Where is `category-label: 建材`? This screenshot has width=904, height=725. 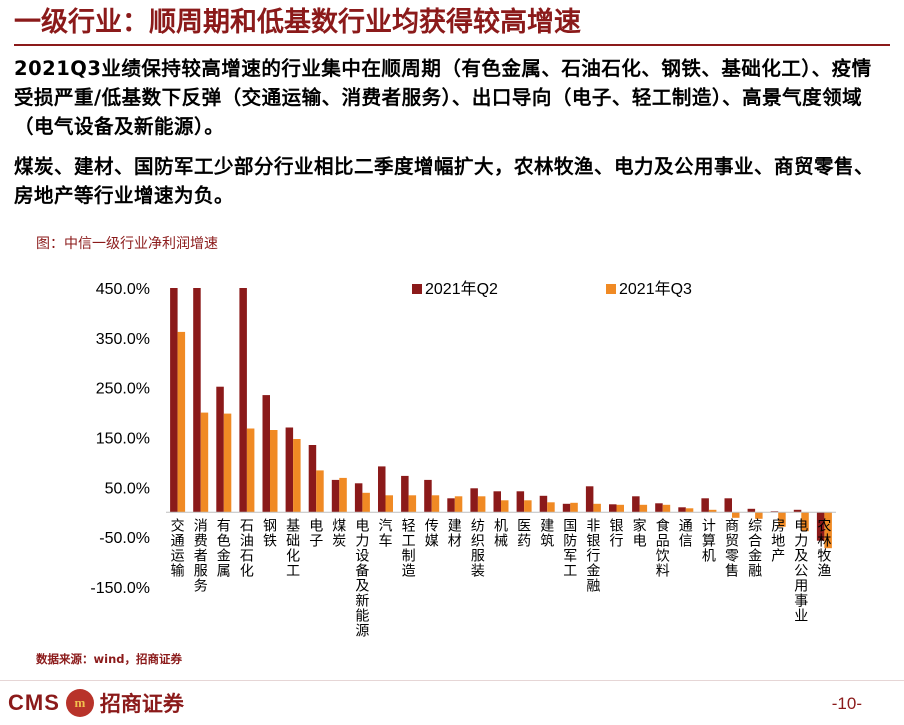
category-label: 建材 is located at coordinates (455, 533).